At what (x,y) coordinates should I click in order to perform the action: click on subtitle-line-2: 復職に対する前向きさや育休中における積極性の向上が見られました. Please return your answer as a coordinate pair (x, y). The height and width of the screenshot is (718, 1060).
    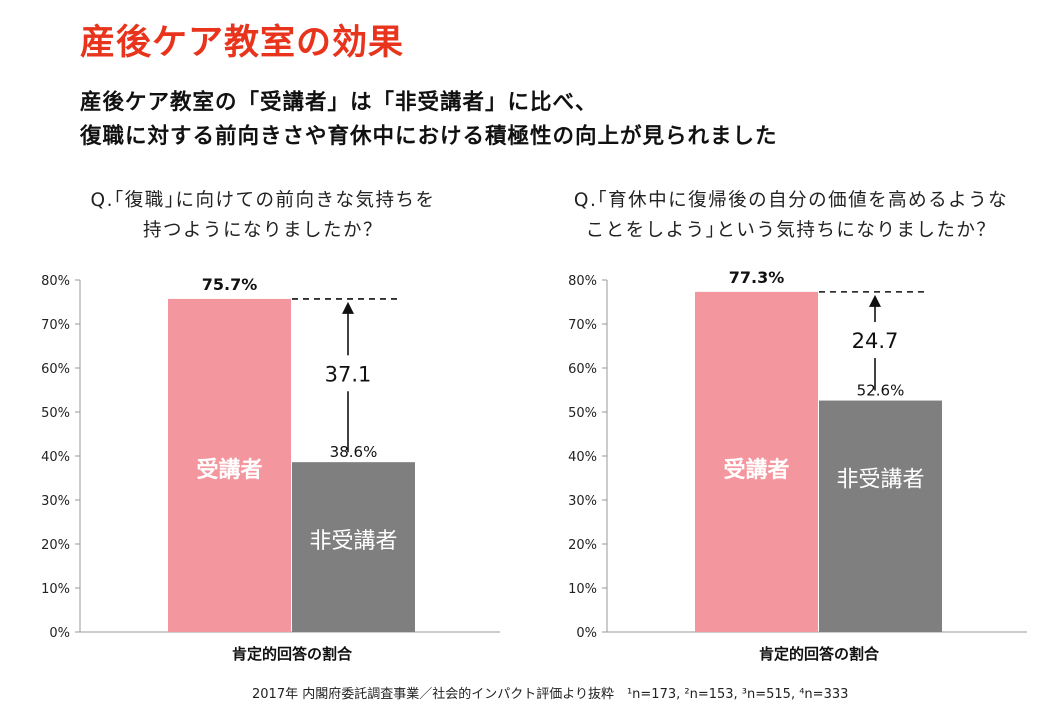
    Looking at the image, I should click on (429, 136).